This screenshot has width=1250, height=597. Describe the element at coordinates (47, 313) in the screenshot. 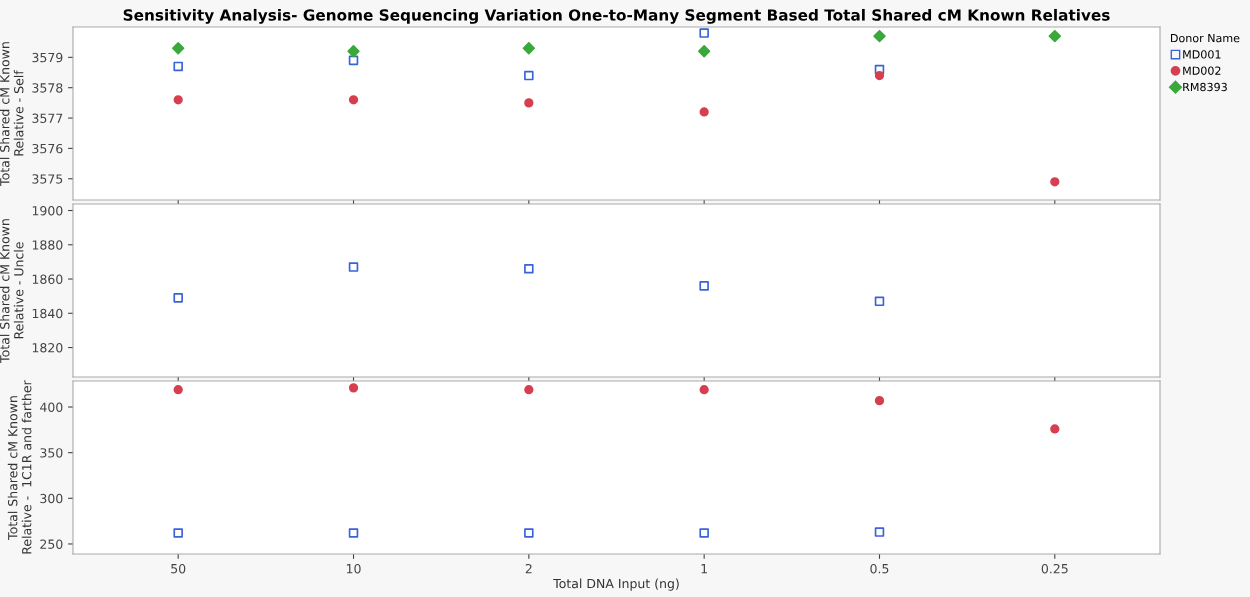

I see `y-tick-label: 1840` at that location.